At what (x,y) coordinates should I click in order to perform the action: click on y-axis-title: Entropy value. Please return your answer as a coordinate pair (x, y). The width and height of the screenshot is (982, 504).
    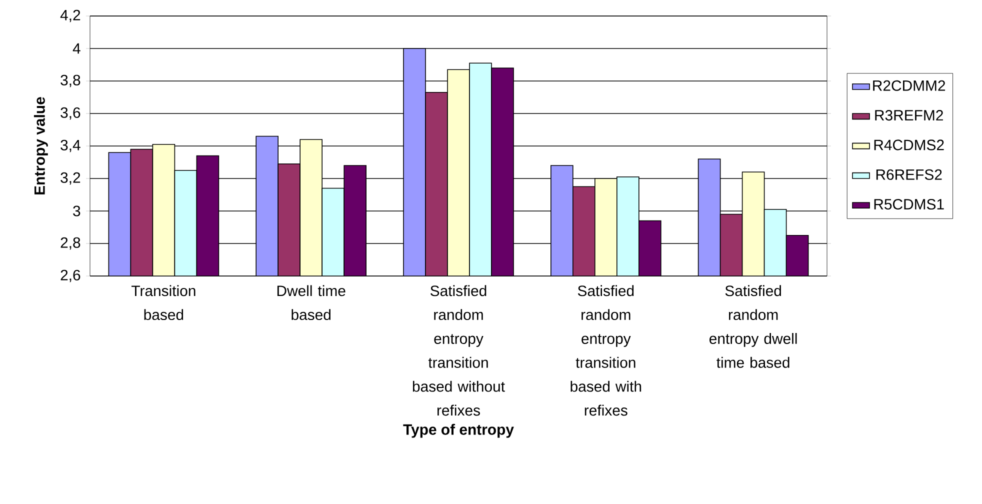
    Looking at the image, I should click on (41, 145).